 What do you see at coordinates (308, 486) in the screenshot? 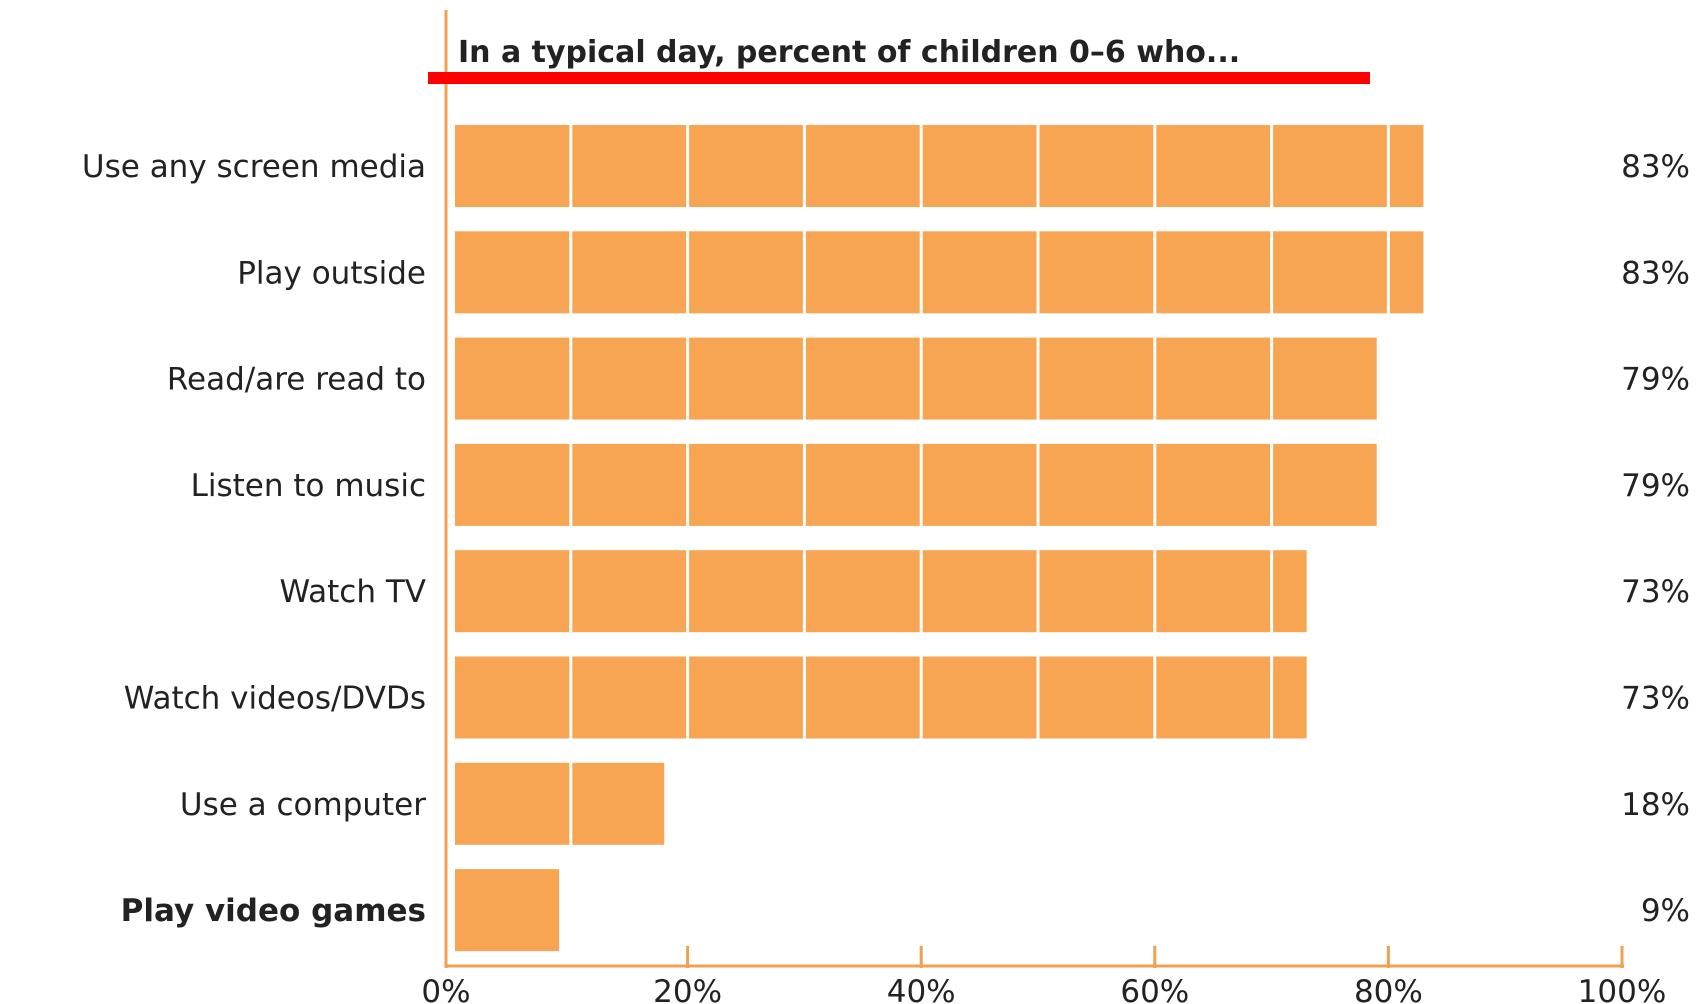
I see `category-label-3: Listen to music` at bounding box center [308, 486].